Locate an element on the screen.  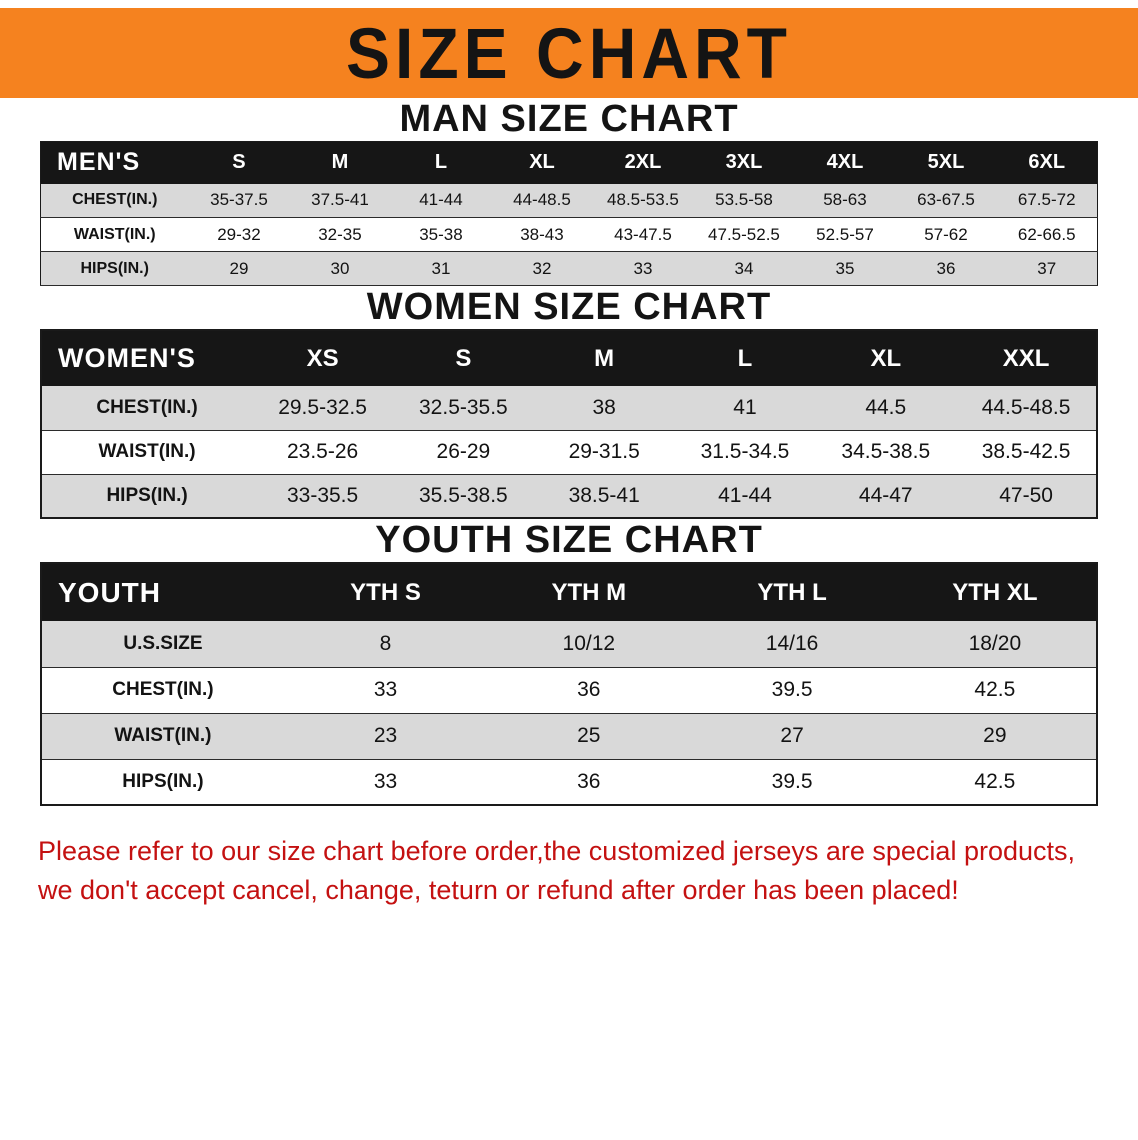
men-corner-label: MEN'S is located at coordinates (99, 162).